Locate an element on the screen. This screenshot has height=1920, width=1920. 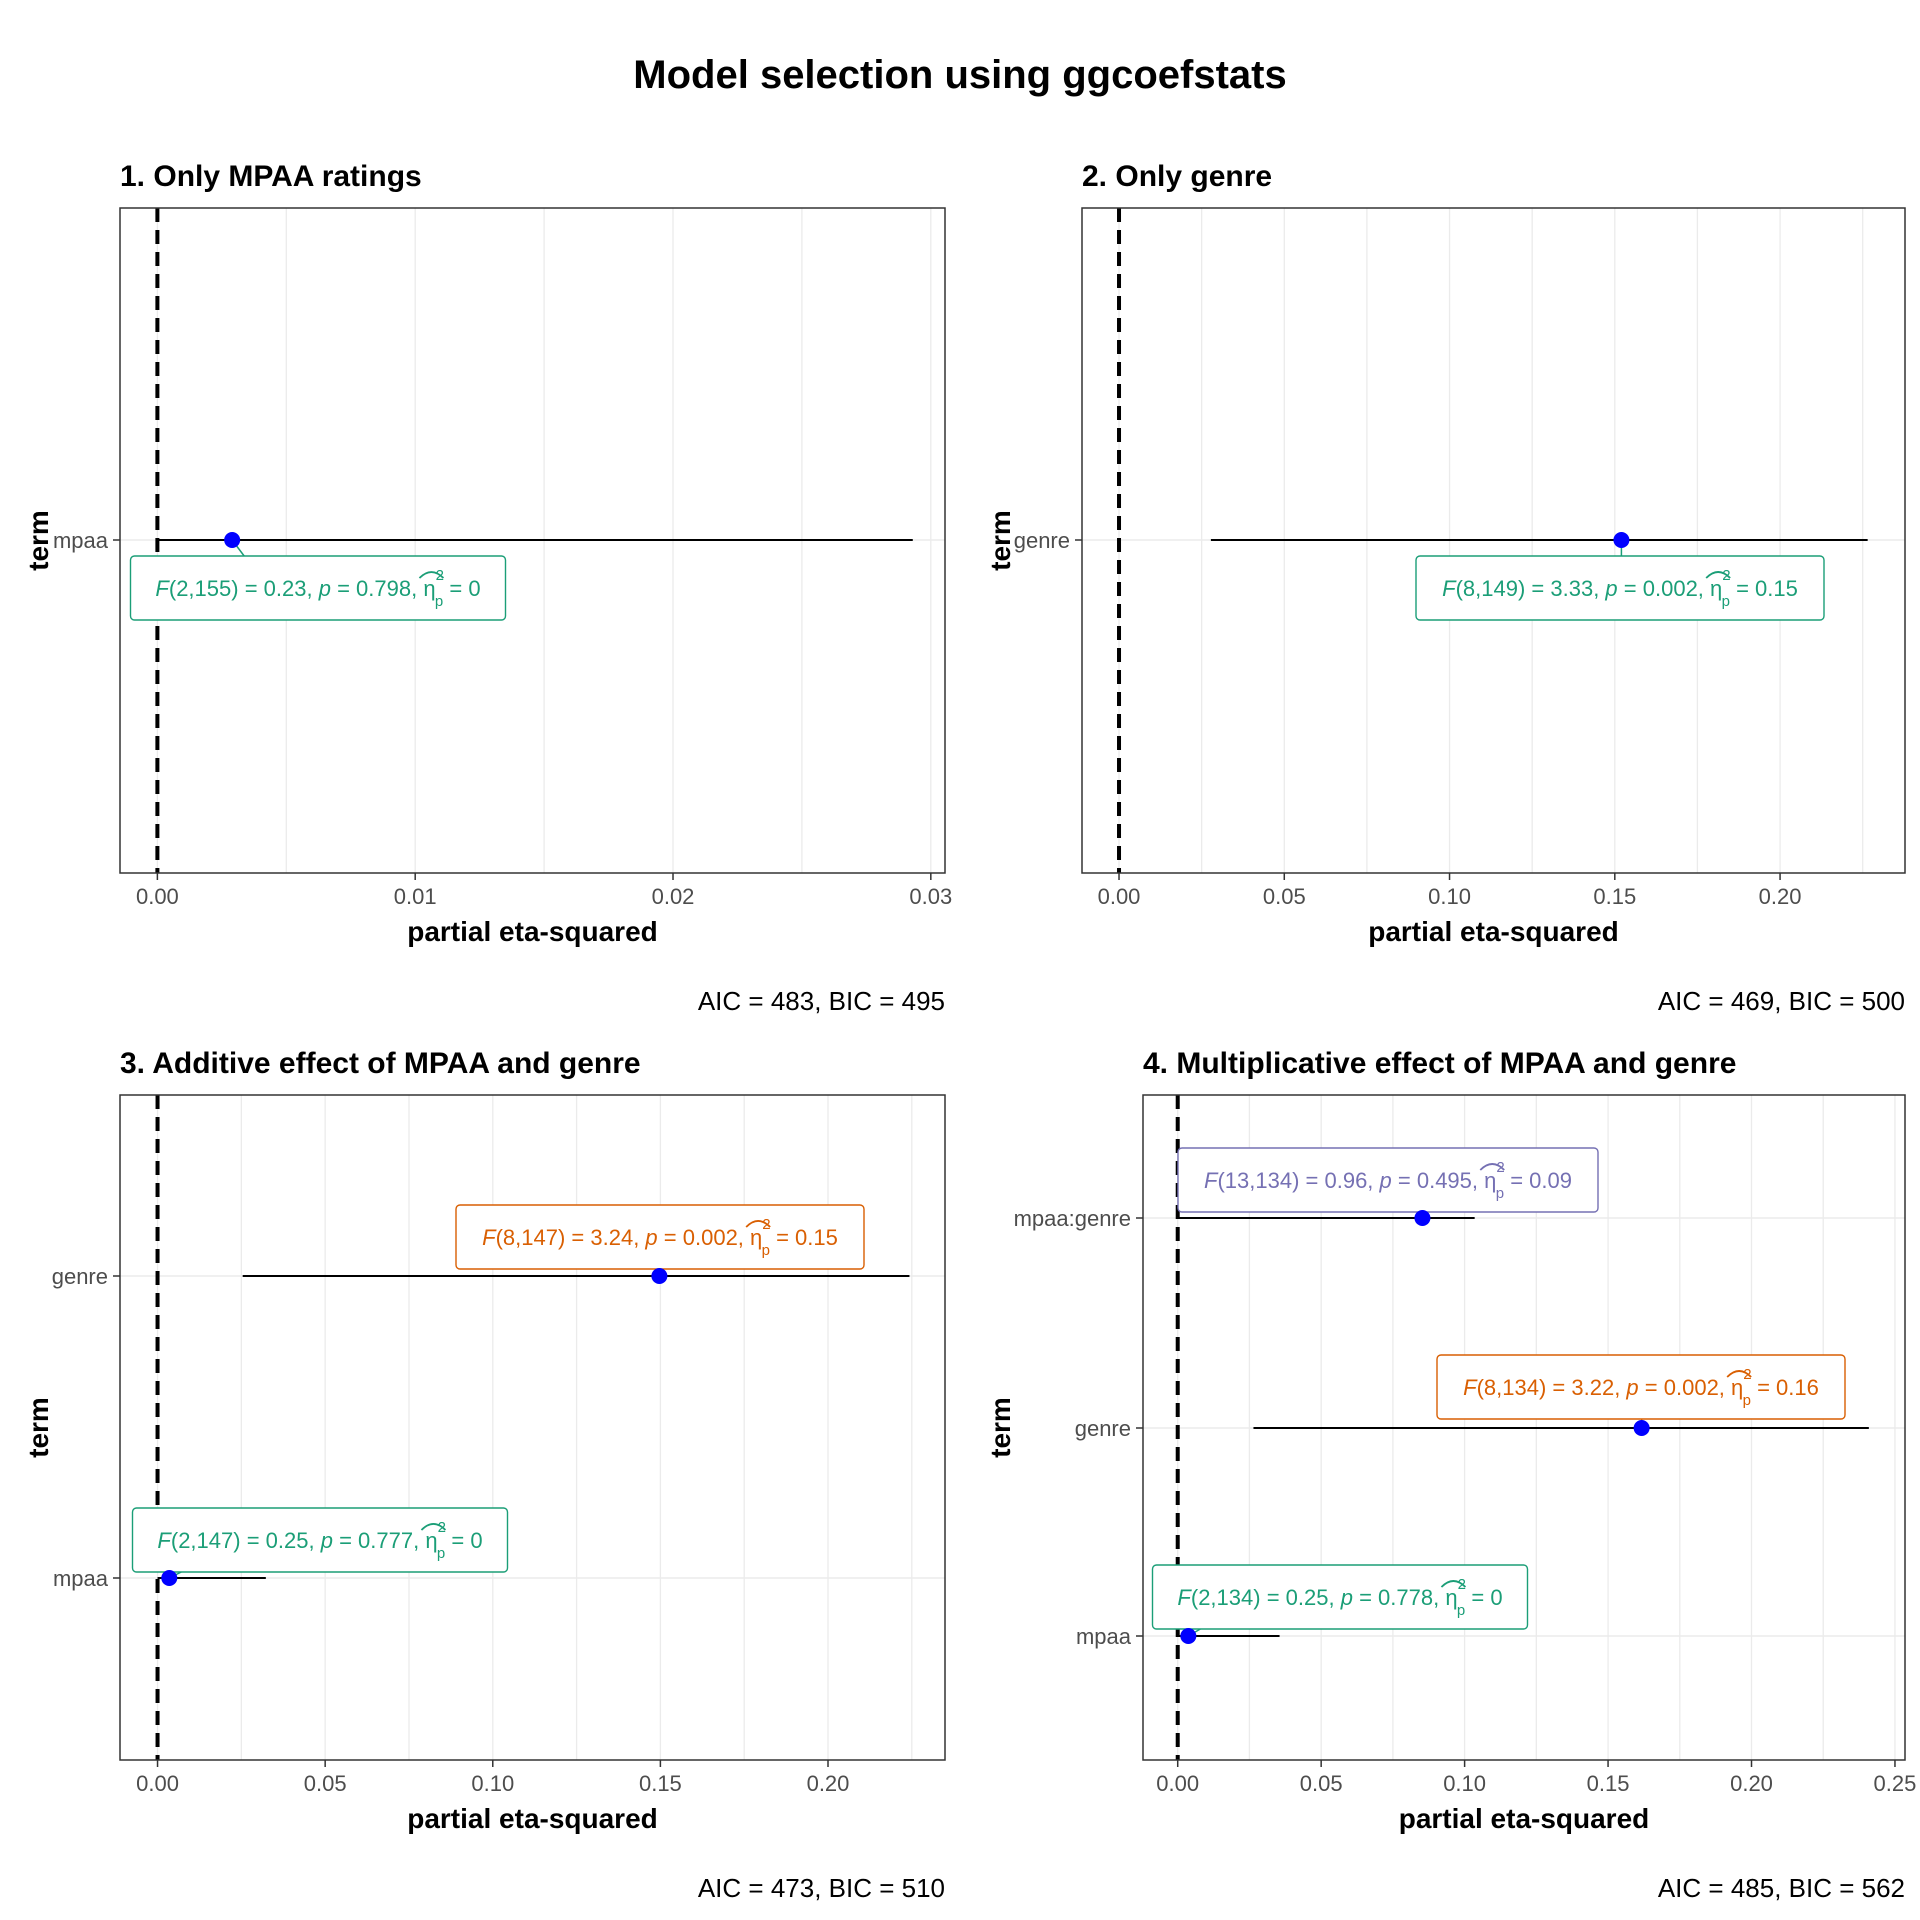
stat-label-text: F(2,134) = 0.25, p = 0.778, η2 p = 0 is located at coordinates (1339, 1597).